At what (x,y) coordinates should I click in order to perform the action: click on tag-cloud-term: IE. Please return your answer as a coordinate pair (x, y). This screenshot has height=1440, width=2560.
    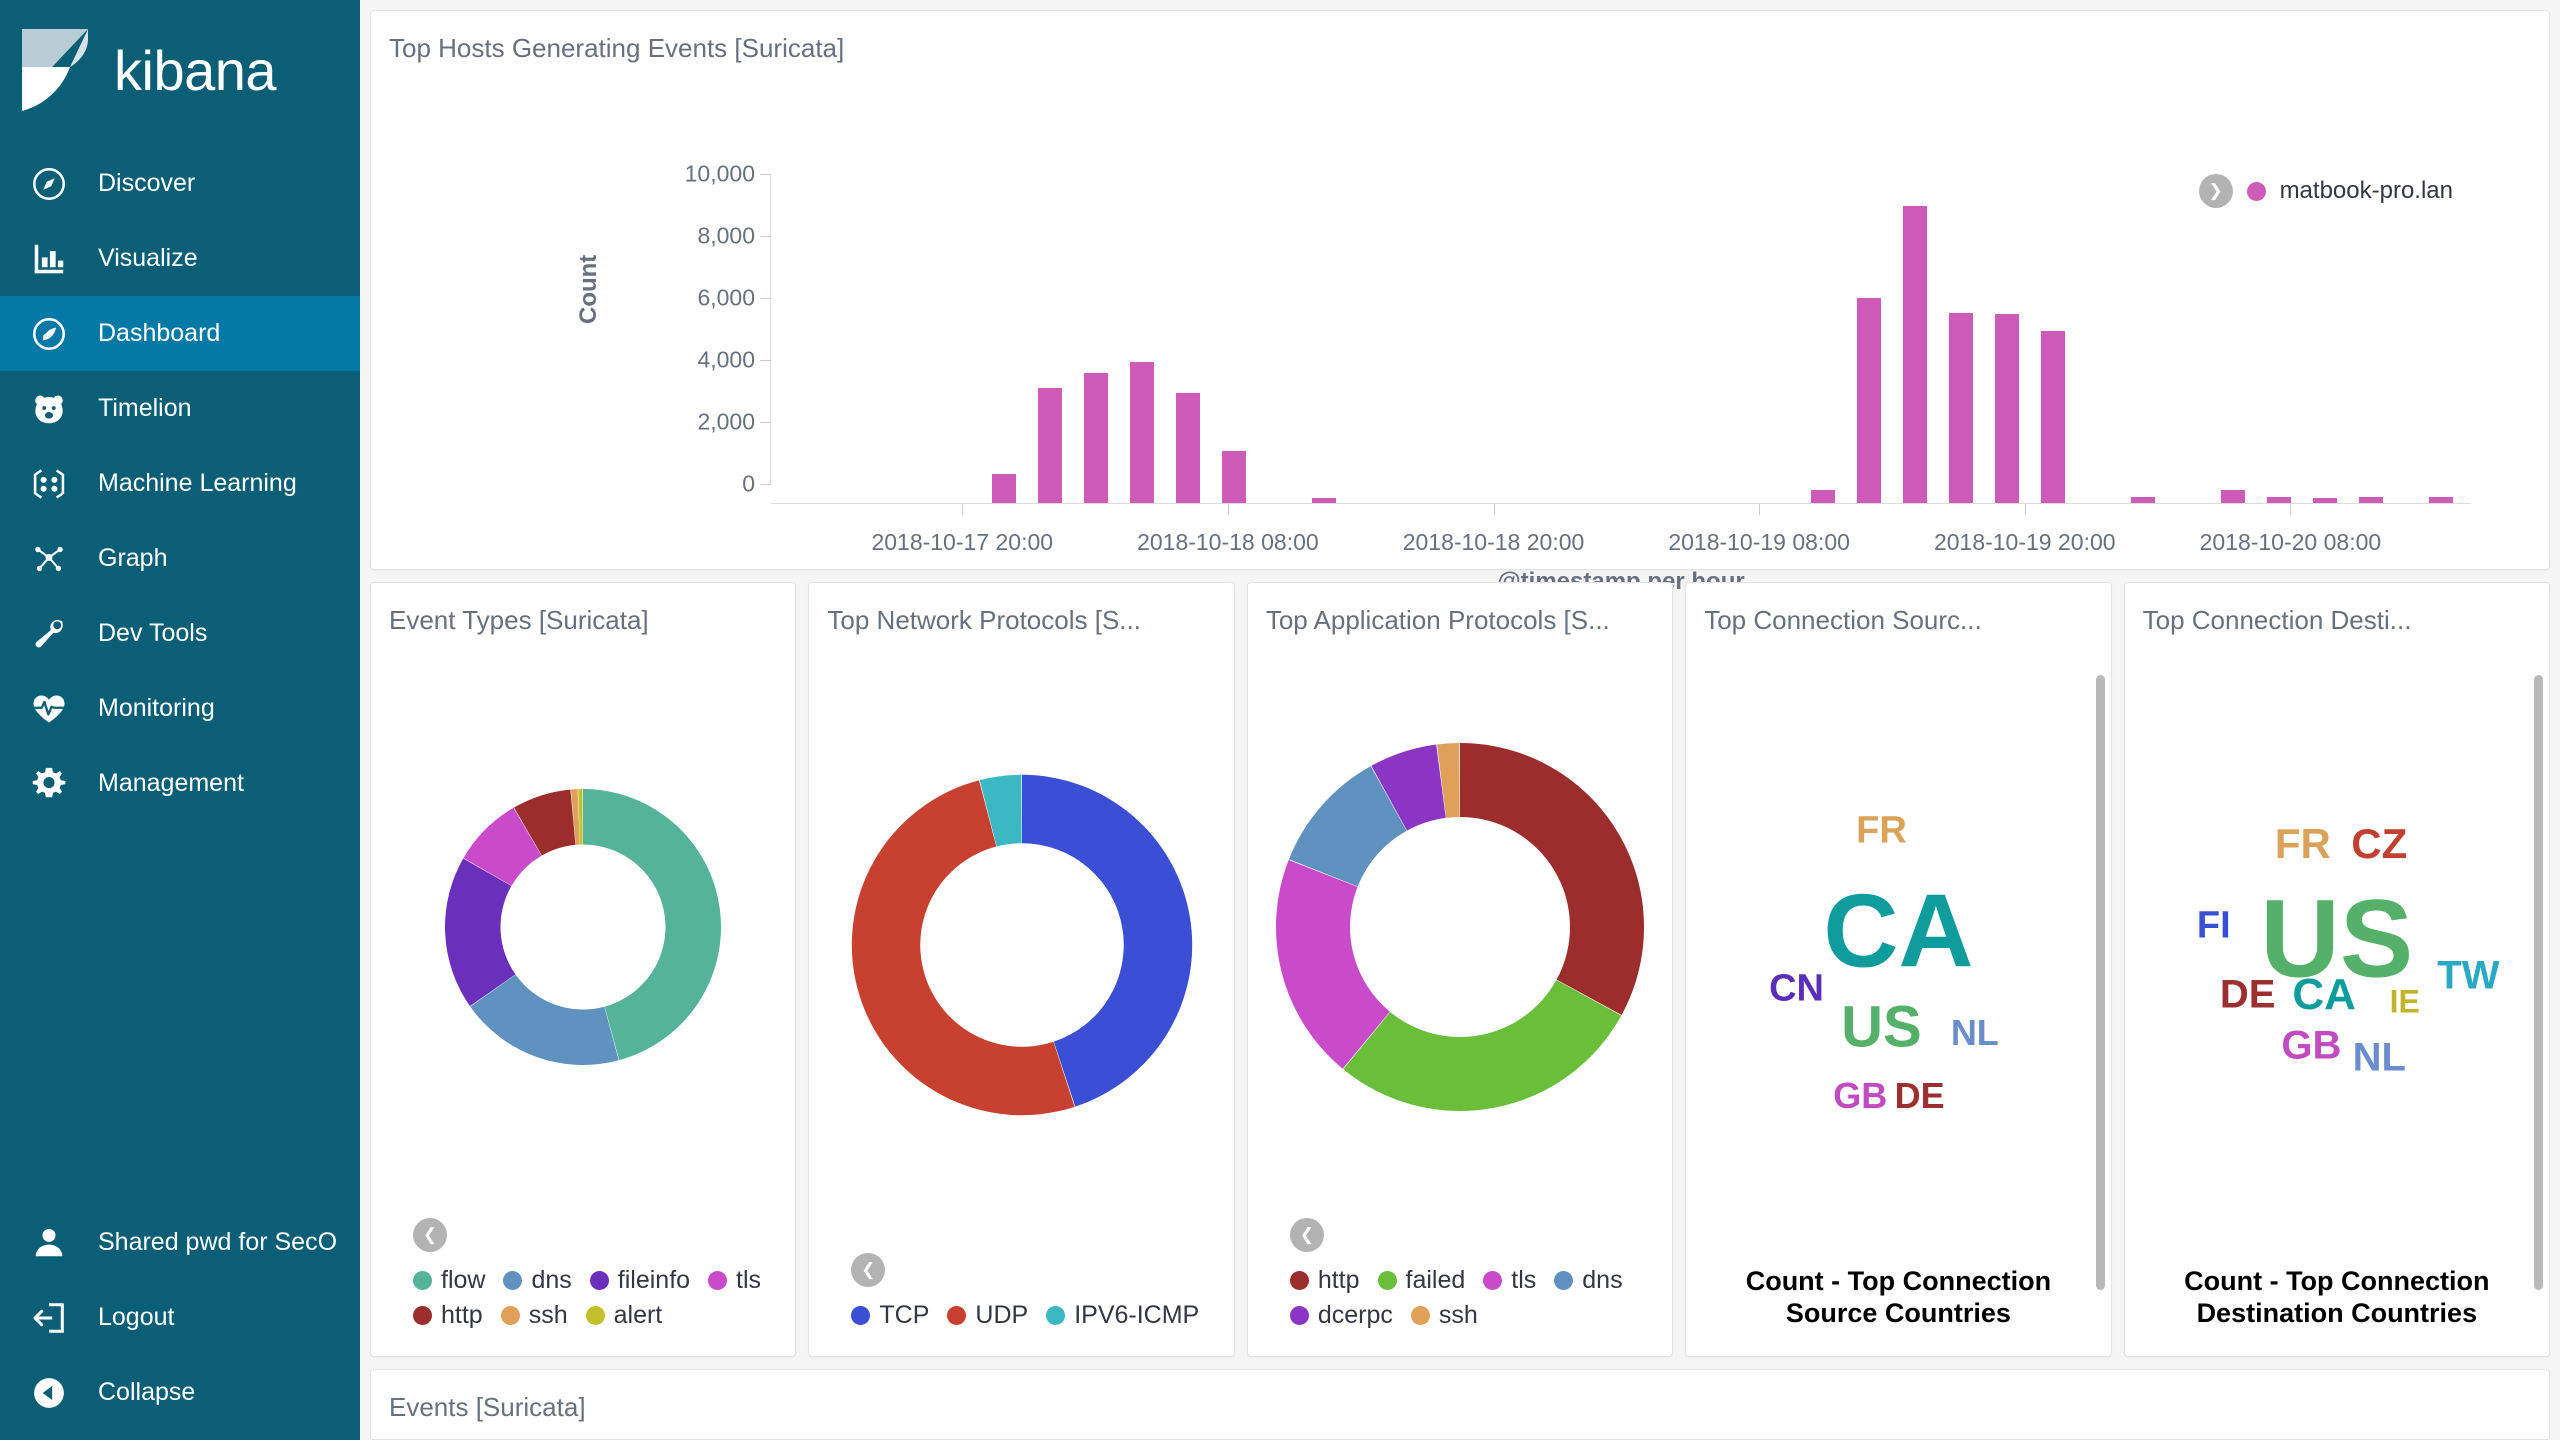
    Looking at the image, I should click on (2404, 1001).